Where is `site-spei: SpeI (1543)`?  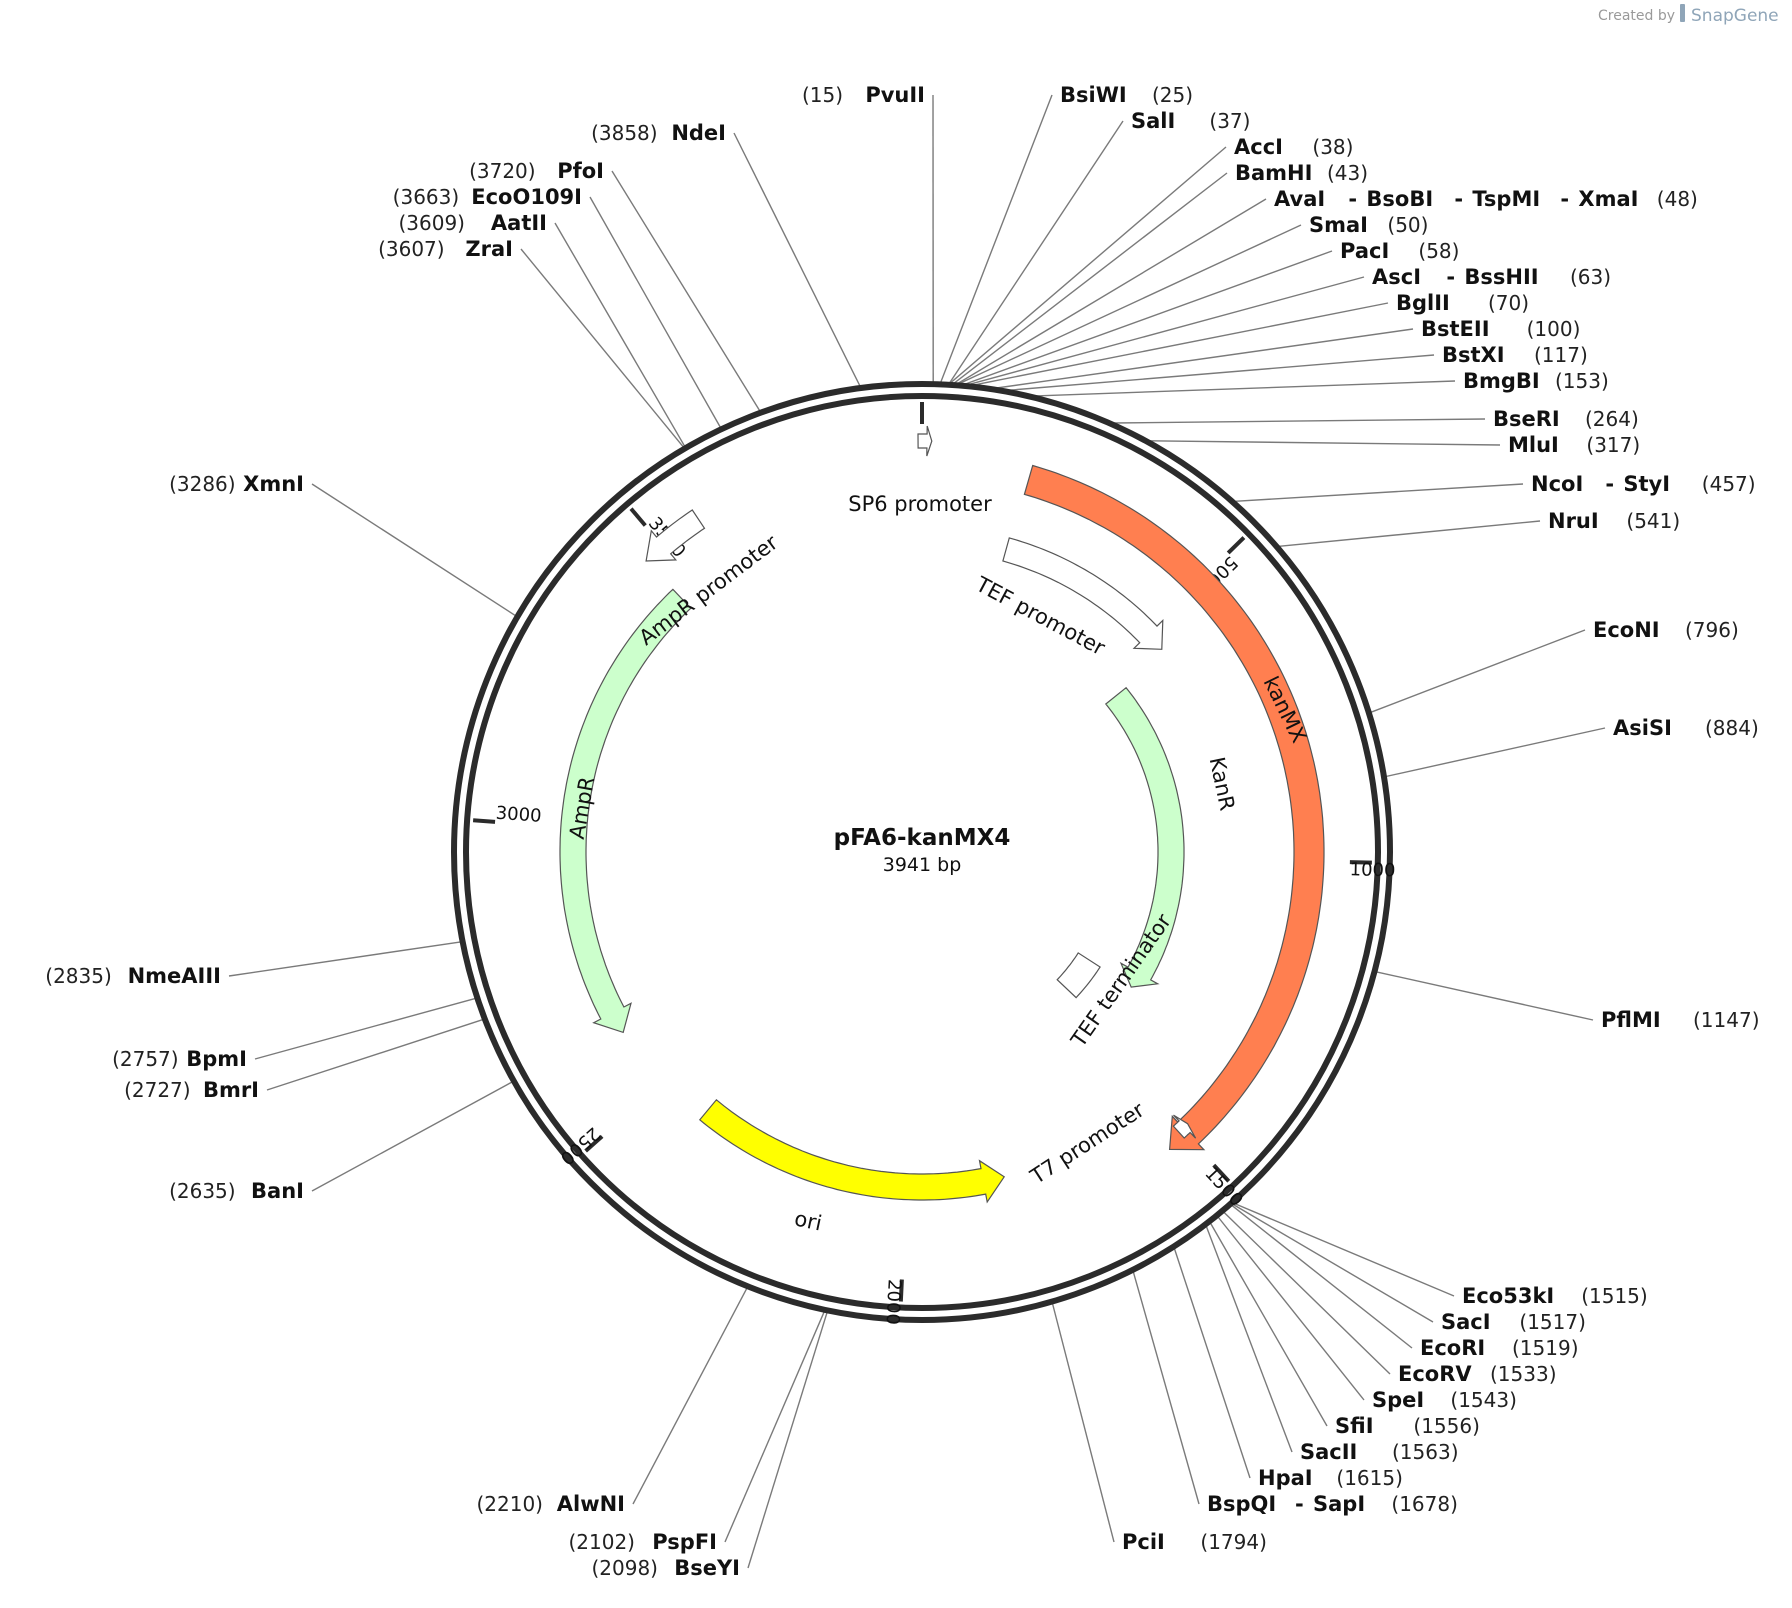 site-spei: SpeI (1543) is located at coordinates (1444, 1400).